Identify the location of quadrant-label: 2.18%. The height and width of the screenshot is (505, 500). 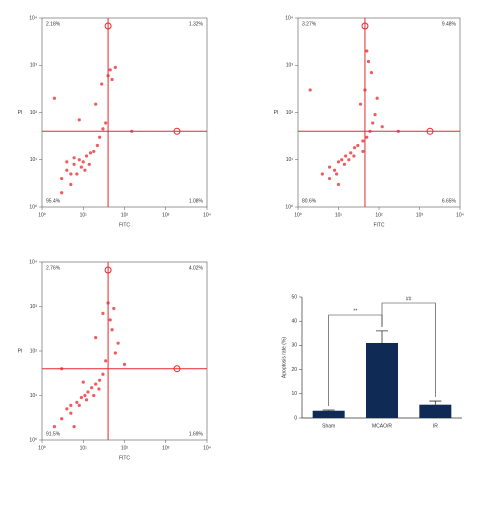
(53, 24).